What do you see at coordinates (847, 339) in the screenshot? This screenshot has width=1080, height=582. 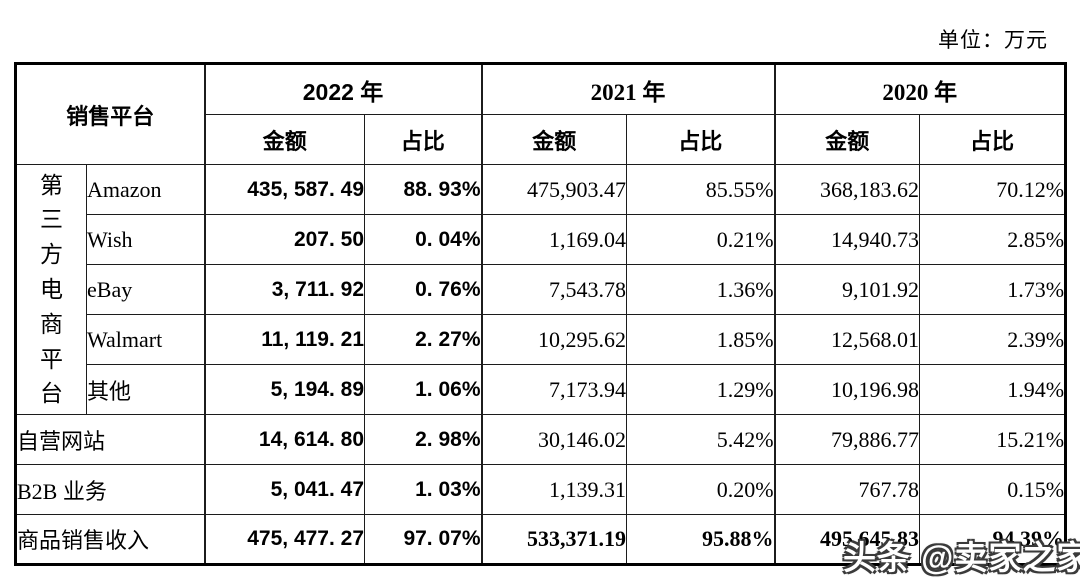 I see `walmart-2020-amount: 12,568.01` at bounding box center [847, 339].